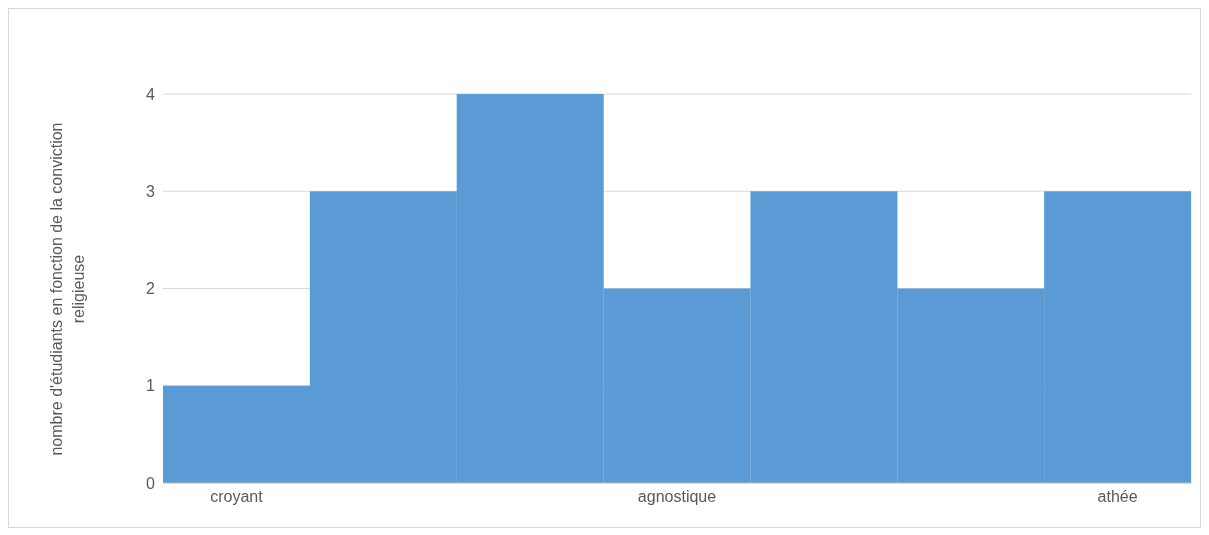 This screenshot has width=1209, height=535. I want to click on y-tick-label: 4, so click(151, 94).